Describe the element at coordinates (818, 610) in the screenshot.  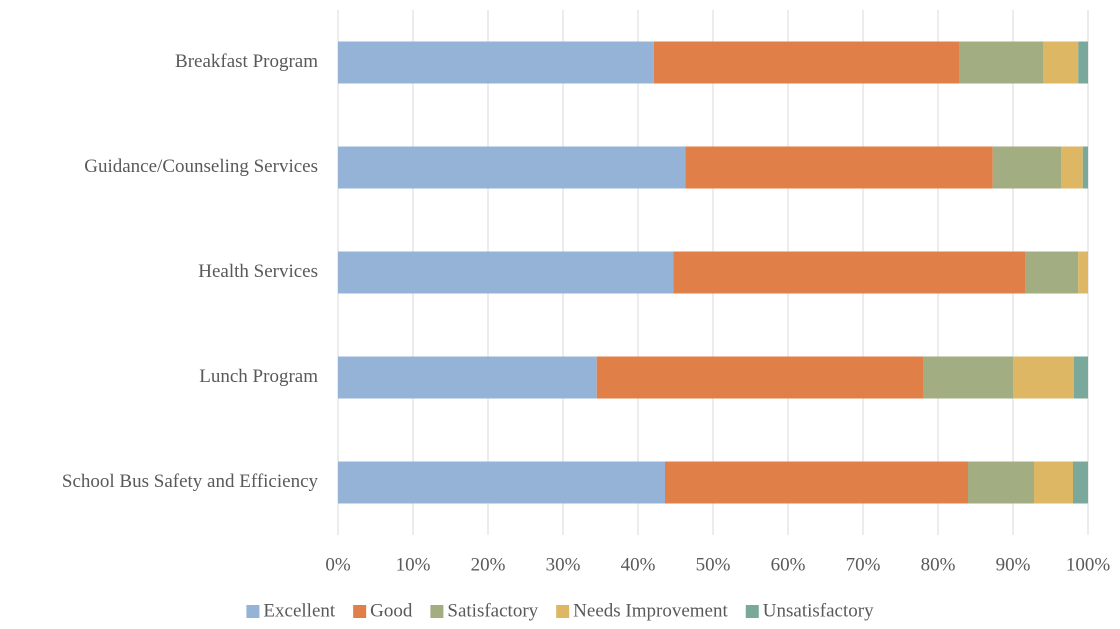
I see `legend-label: Unsatisfactory` at that location.